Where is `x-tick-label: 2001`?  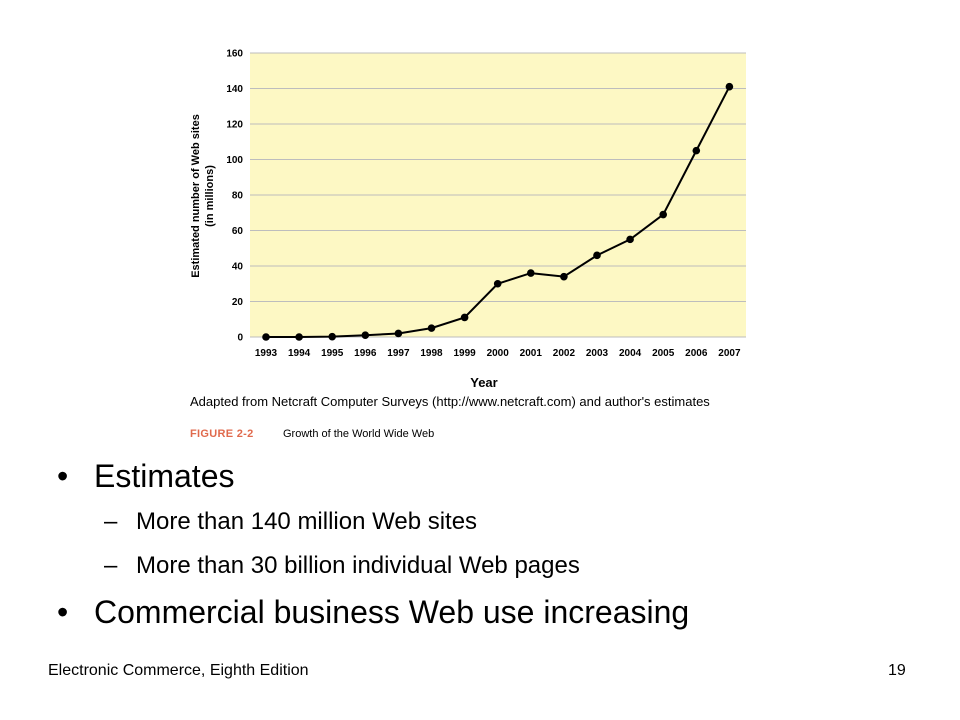
x-tick-label: 2001 is located at coordinates (531, 353).